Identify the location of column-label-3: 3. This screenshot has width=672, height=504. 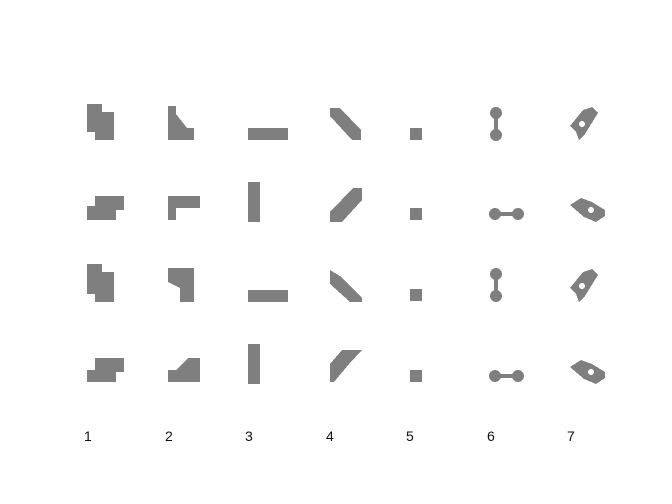
(249, 436).